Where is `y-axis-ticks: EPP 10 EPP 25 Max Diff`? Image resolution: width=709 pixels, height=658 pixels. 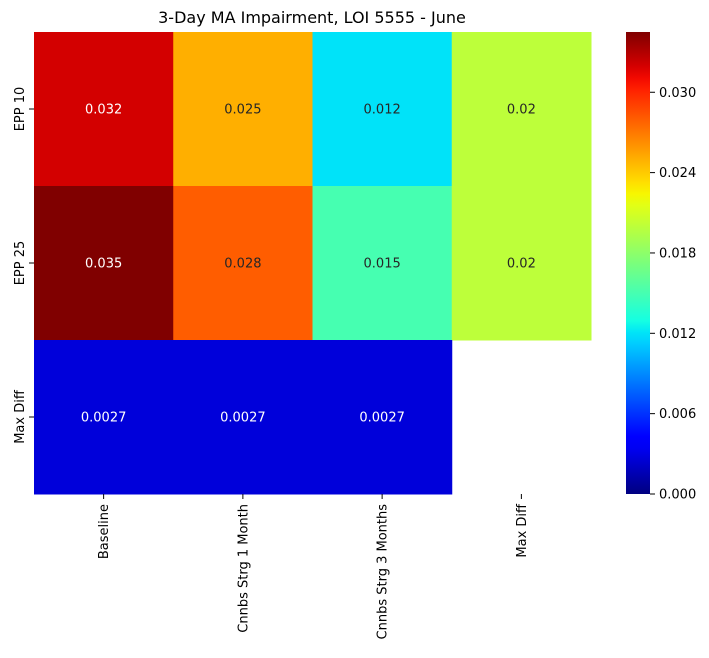
y-axis-ticks: EPP 10 EPP 25 Max Diff is located at coordinates (23, 265).